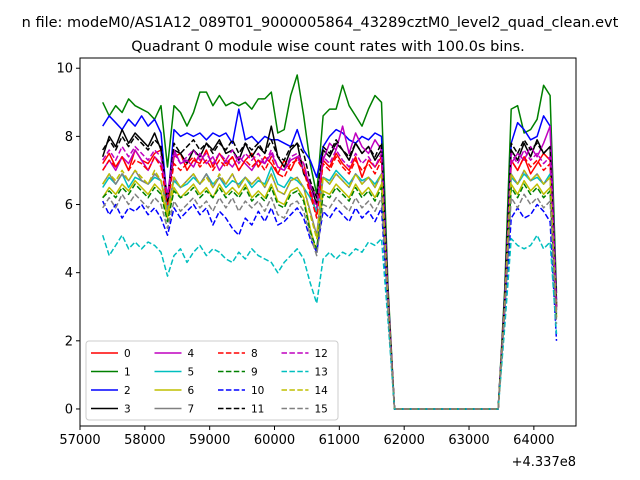 This screenshot has height=480, width=640. I want to click on legend-label-15: 15, so click(321, 410).